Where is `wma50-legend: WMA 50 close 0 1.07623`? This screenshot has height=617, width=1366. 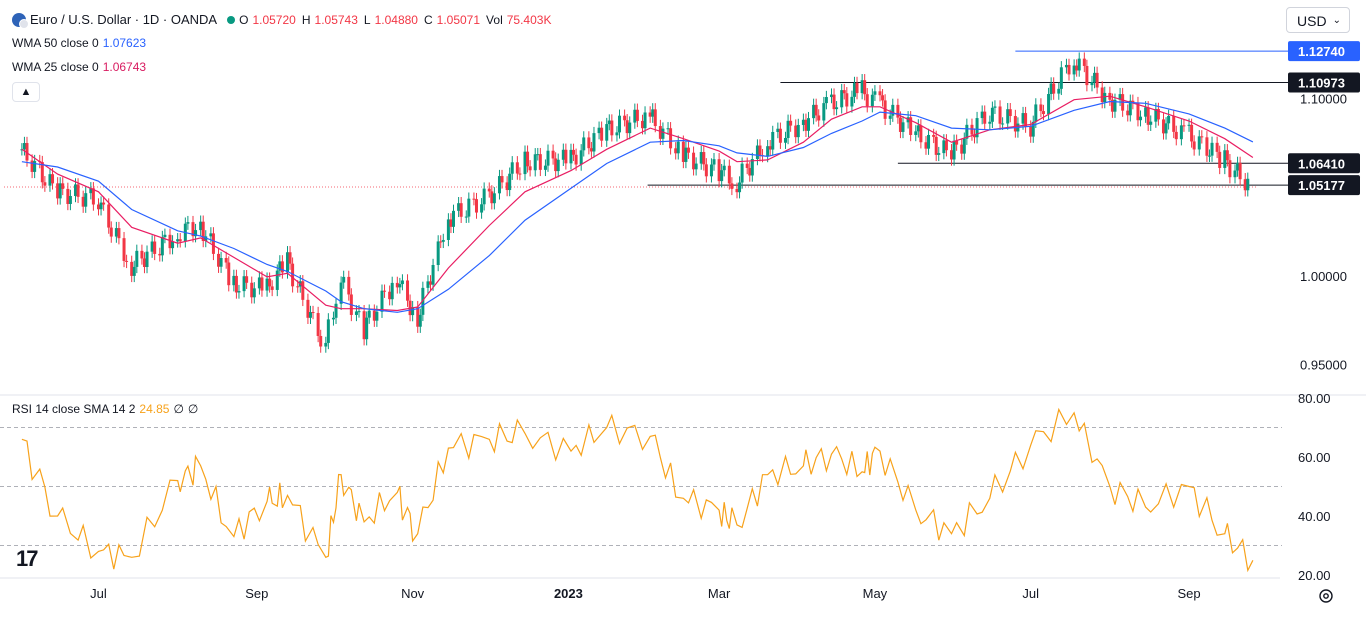
wma50-legend: WMA 50 close 0 1.07623 is located at coordinates (81, 43).